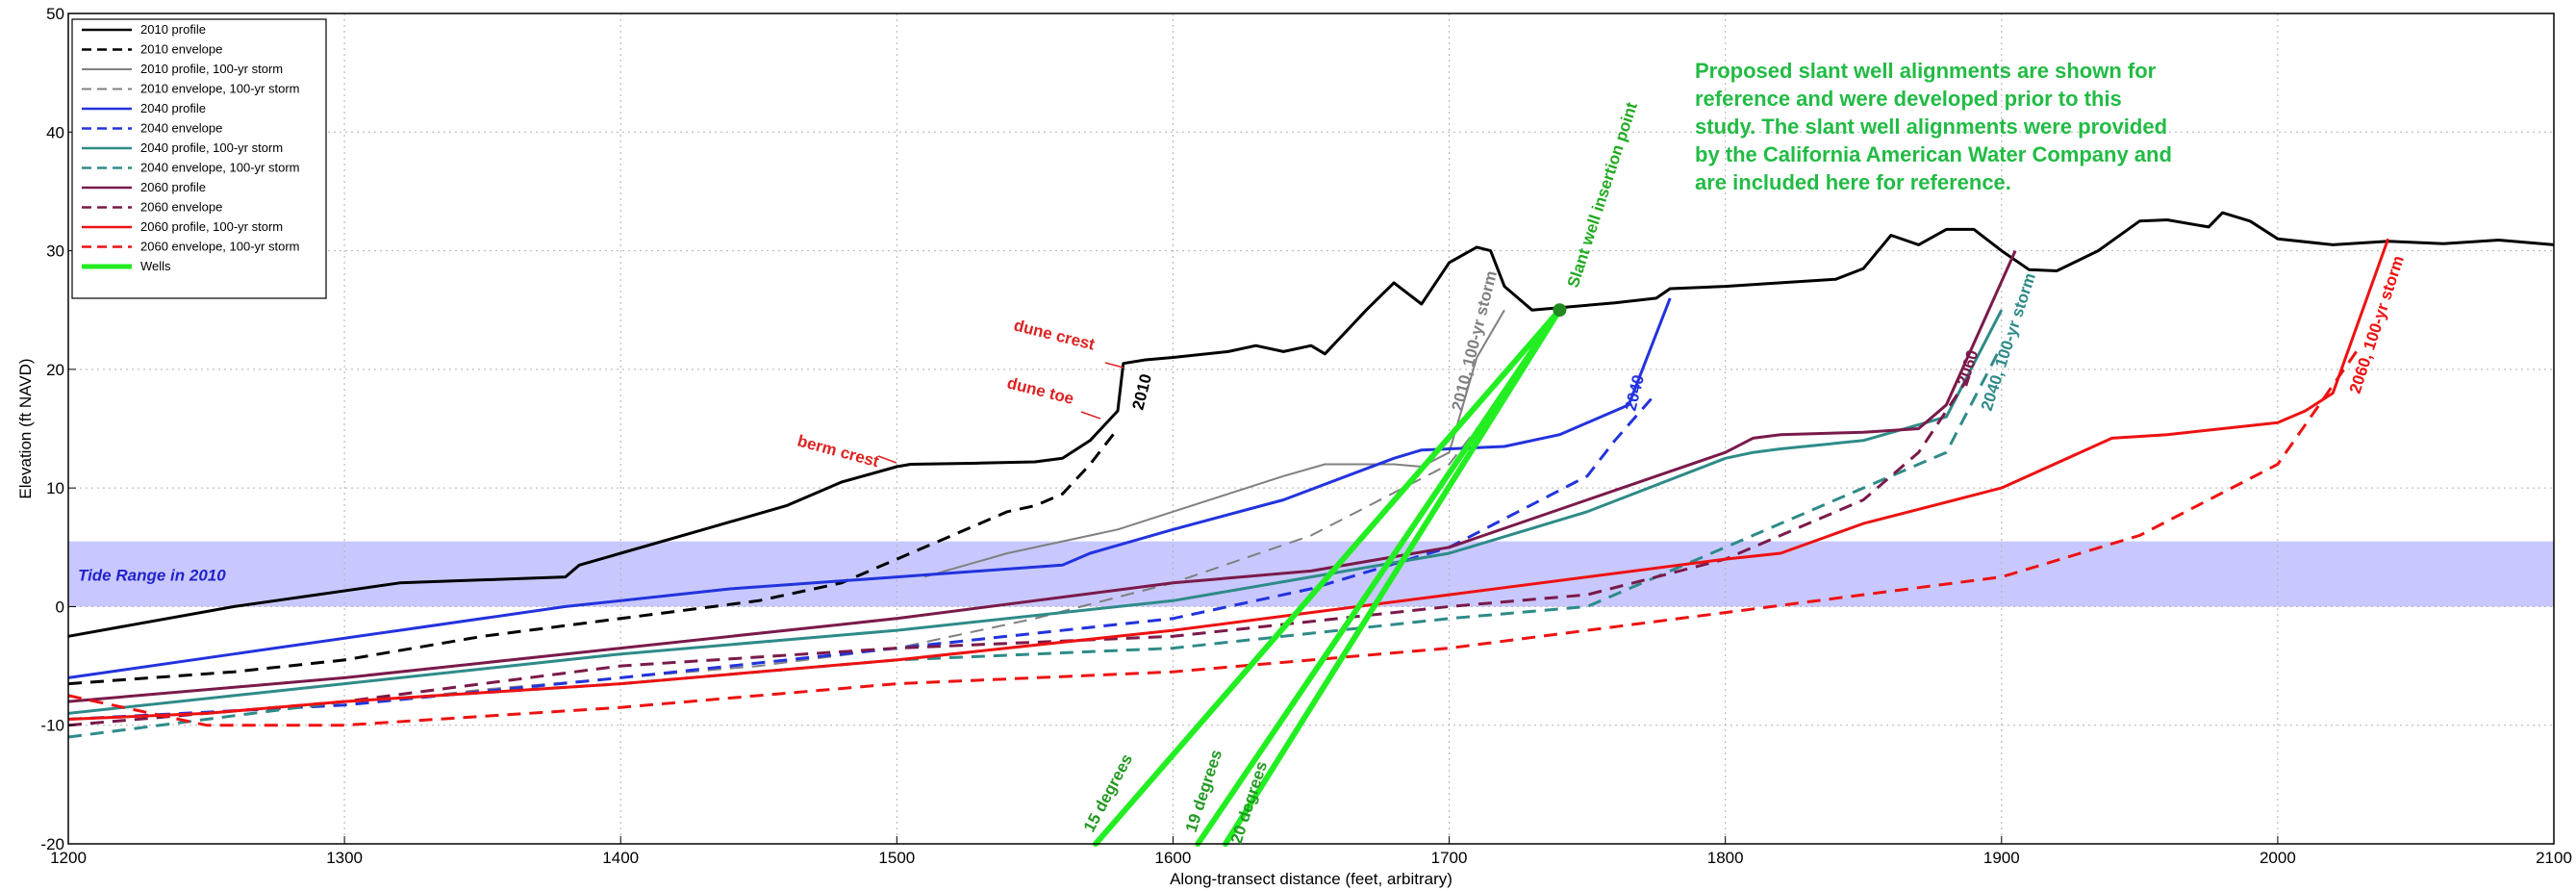  I want to click on series-2010-profile-100-yr-storm, so click(1214, 443).